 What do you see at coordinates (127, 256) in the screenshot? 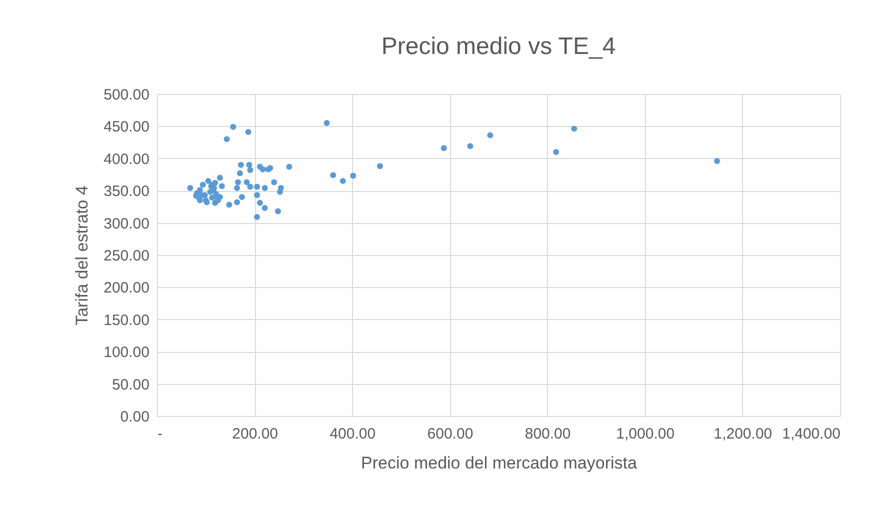
I see `y-tick-label: 250.00` at bounding box center [127, 256].